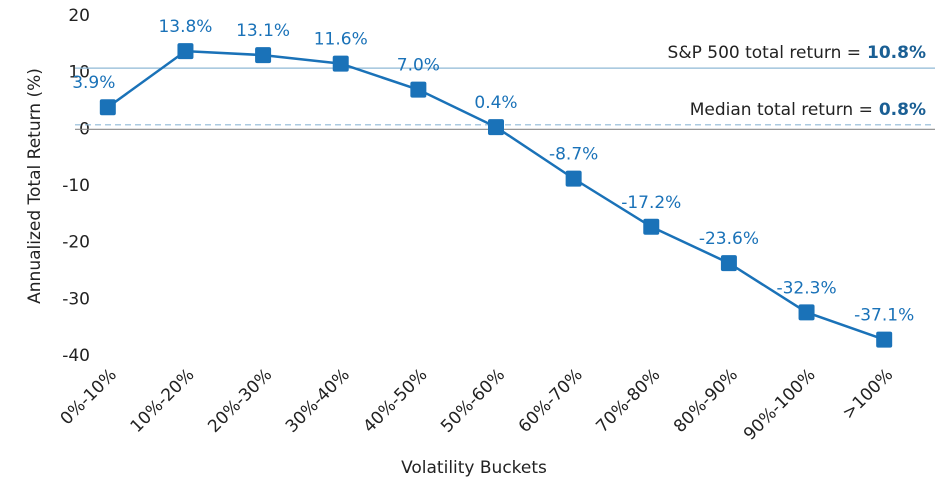 The height and width of the screenshot is (485, 949). I want to click on x-tick-label: 30%-40%, so click(318, 401).